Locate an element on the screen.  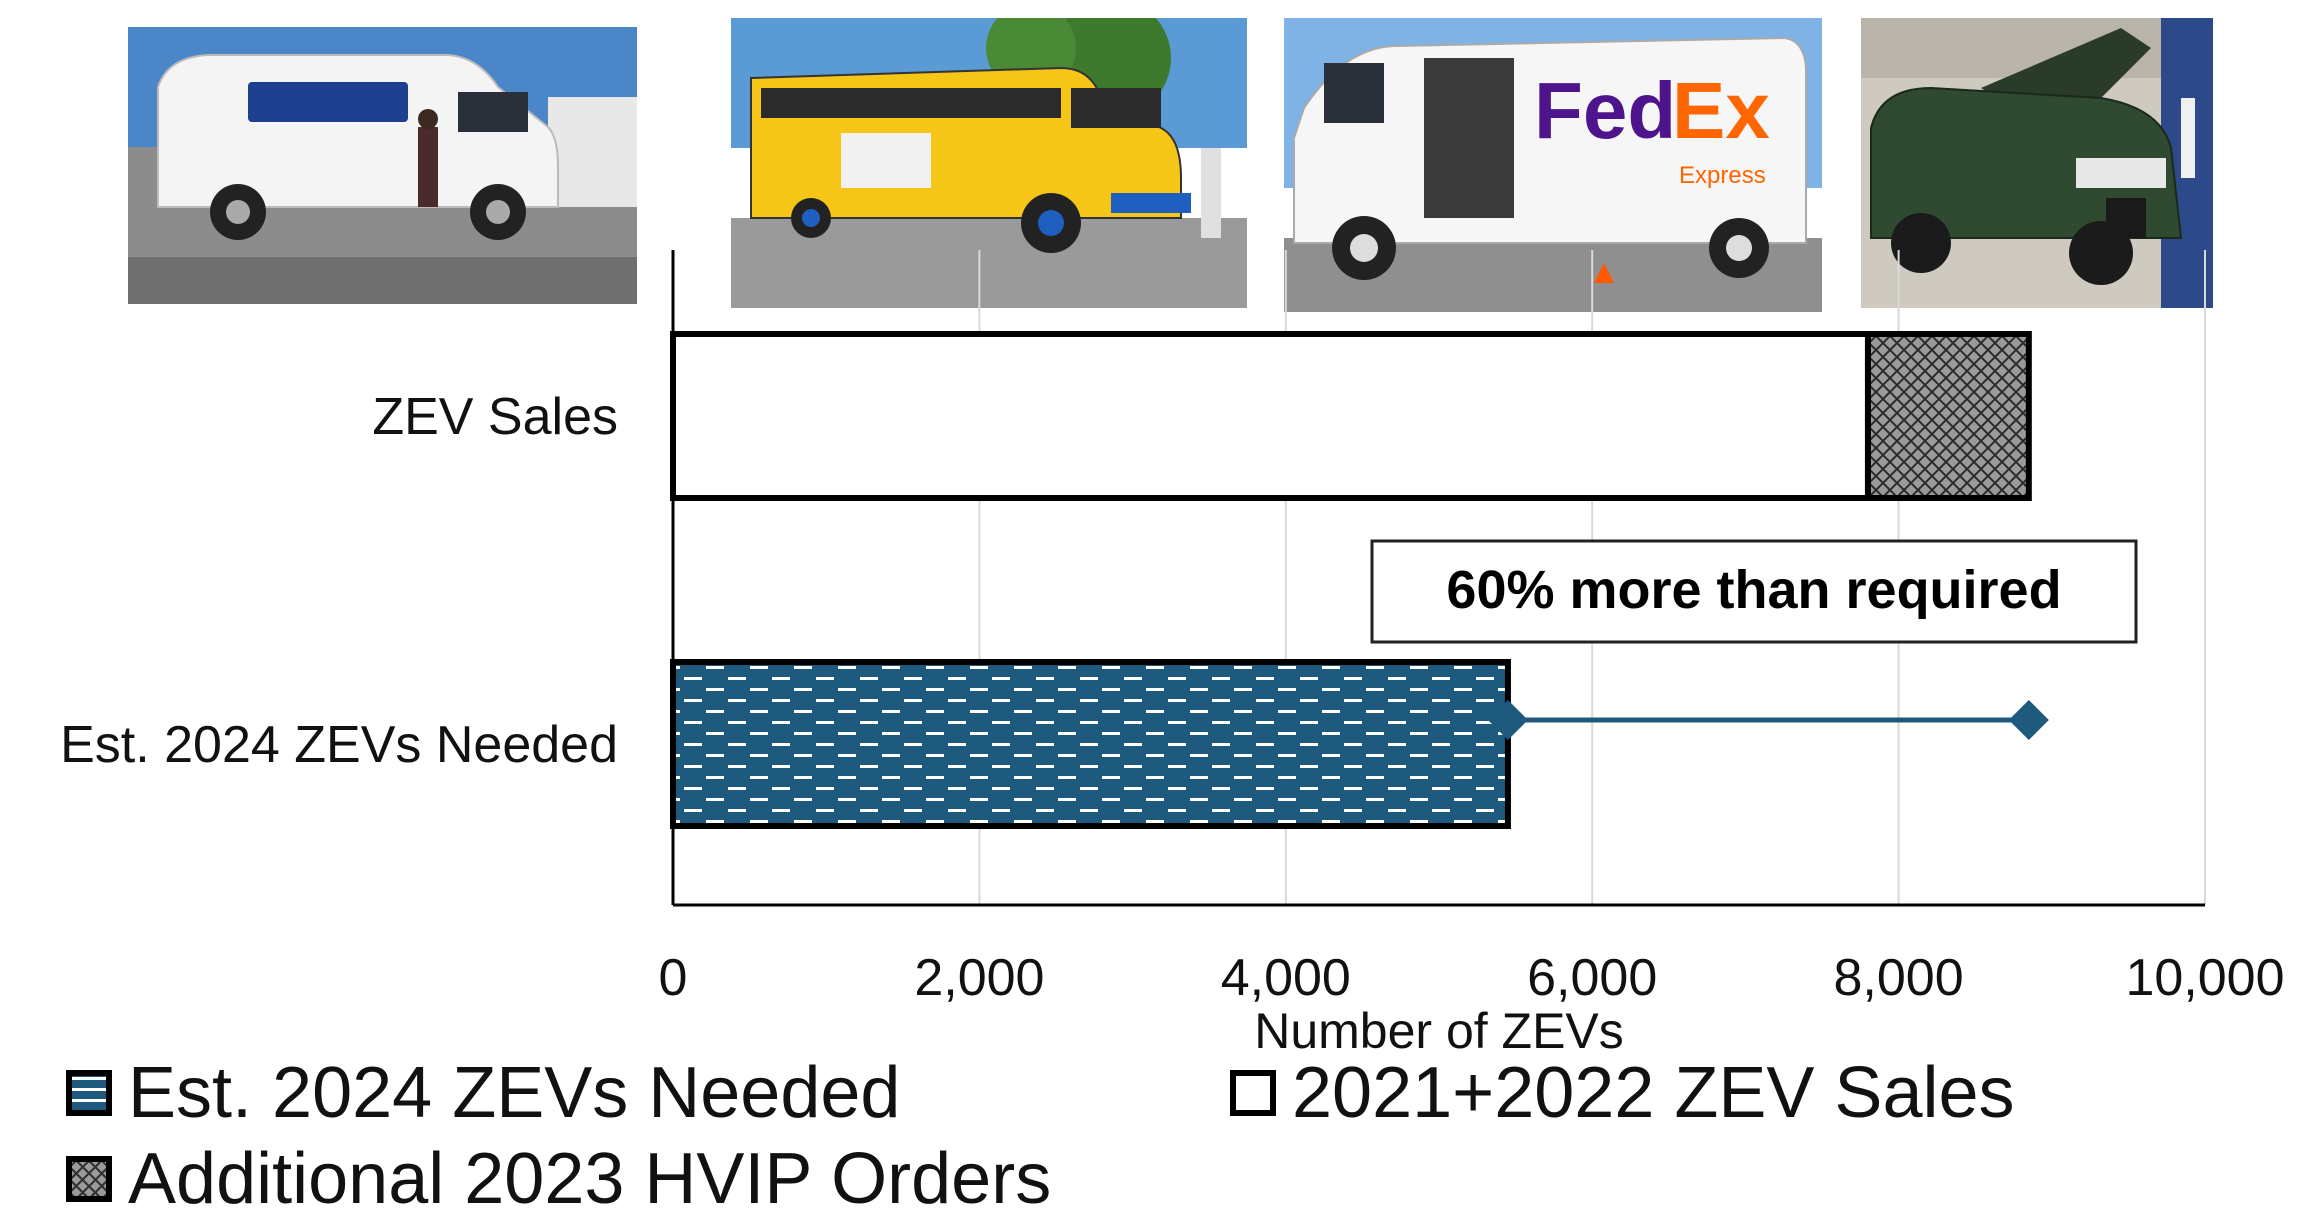
legend-item-sales: 2021+2022 ZEV Sales is located at coordinates (1622, 1093).